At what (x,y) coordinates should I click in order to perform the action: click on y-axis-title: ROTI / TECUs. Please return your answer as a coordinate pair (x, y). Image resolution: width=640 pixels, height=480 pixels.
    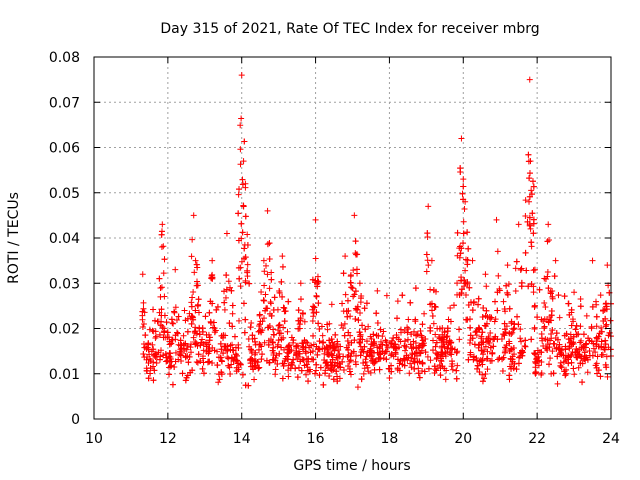
    Looking at the image, I should click on (14, 238).